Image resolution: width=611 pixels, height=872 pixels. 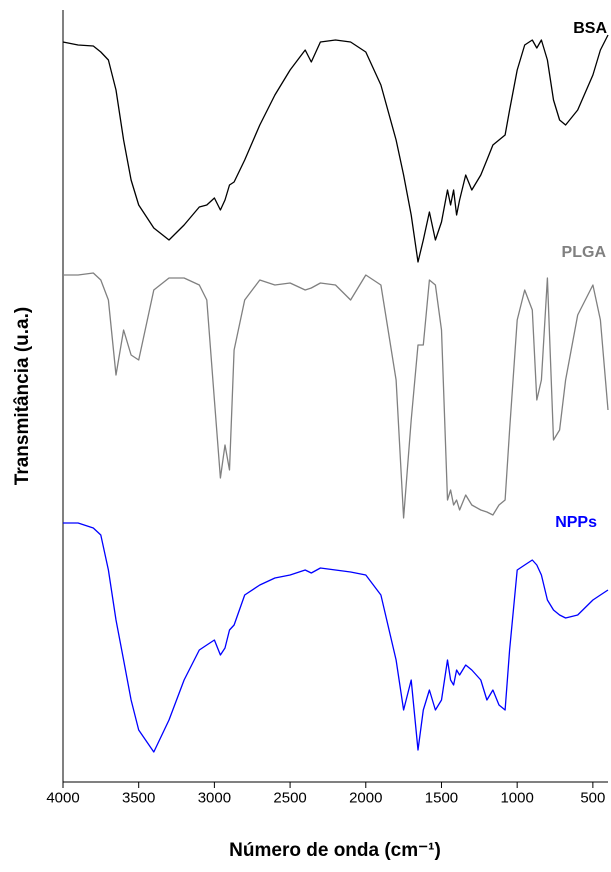 I want to click on x-tick-label: 4000, so click(x=62, y=797).